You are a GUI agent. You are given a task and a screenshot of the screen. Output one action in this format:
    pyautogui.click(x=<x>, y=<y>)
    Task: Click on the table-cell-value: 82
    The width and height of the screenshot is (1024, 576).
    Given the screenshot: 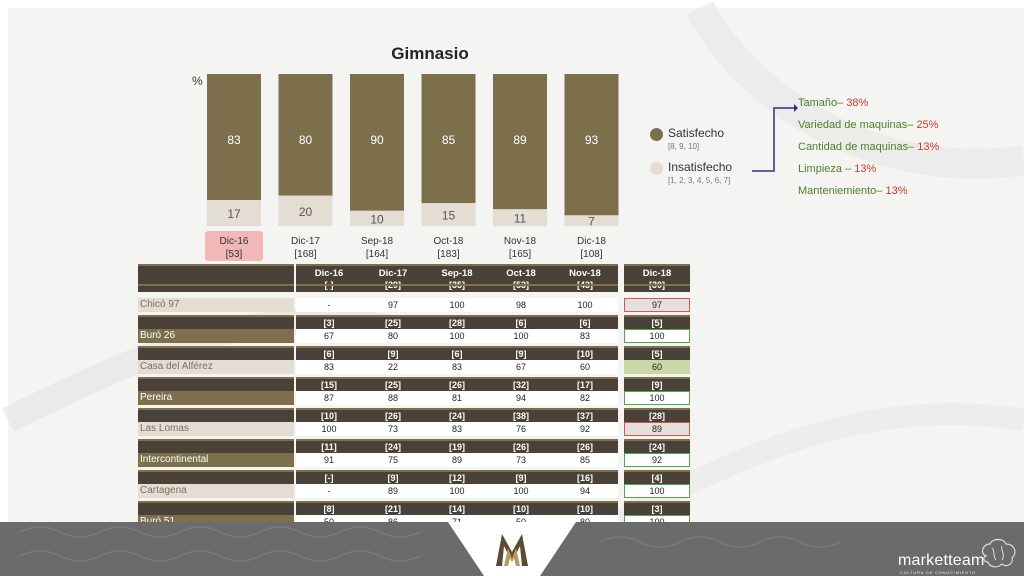 What is the action you would take?
    pyautogui.click(x=585, y=398)
    